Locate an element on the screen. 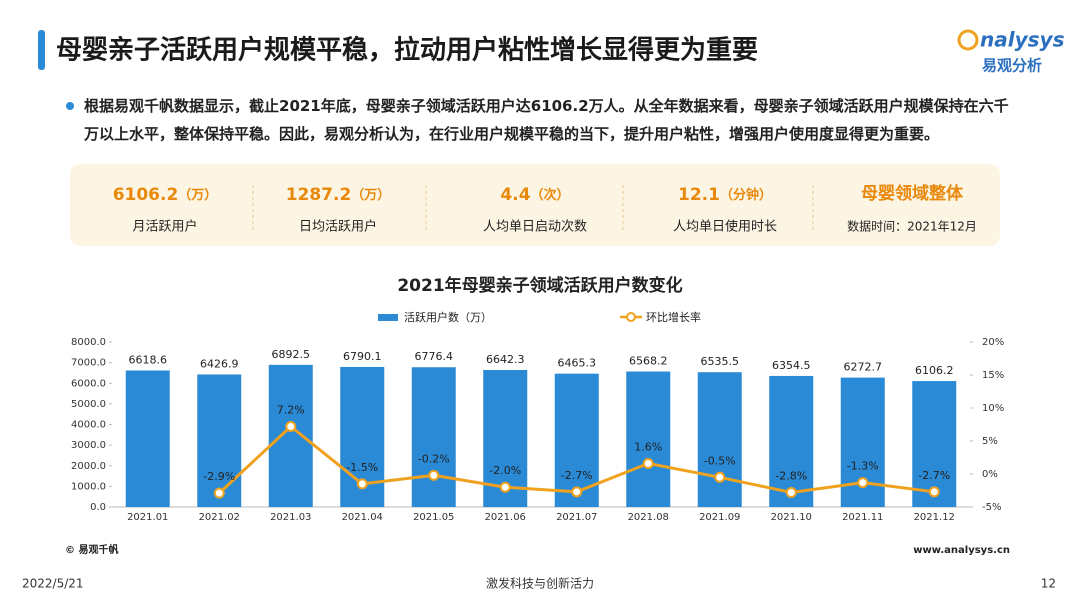  line-label: -2.8% is located at coordinates (791, 475).